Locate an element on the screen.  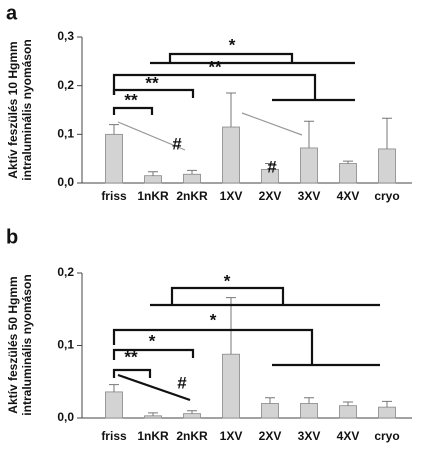
panel-label: b is located at coordinates (12, 237).